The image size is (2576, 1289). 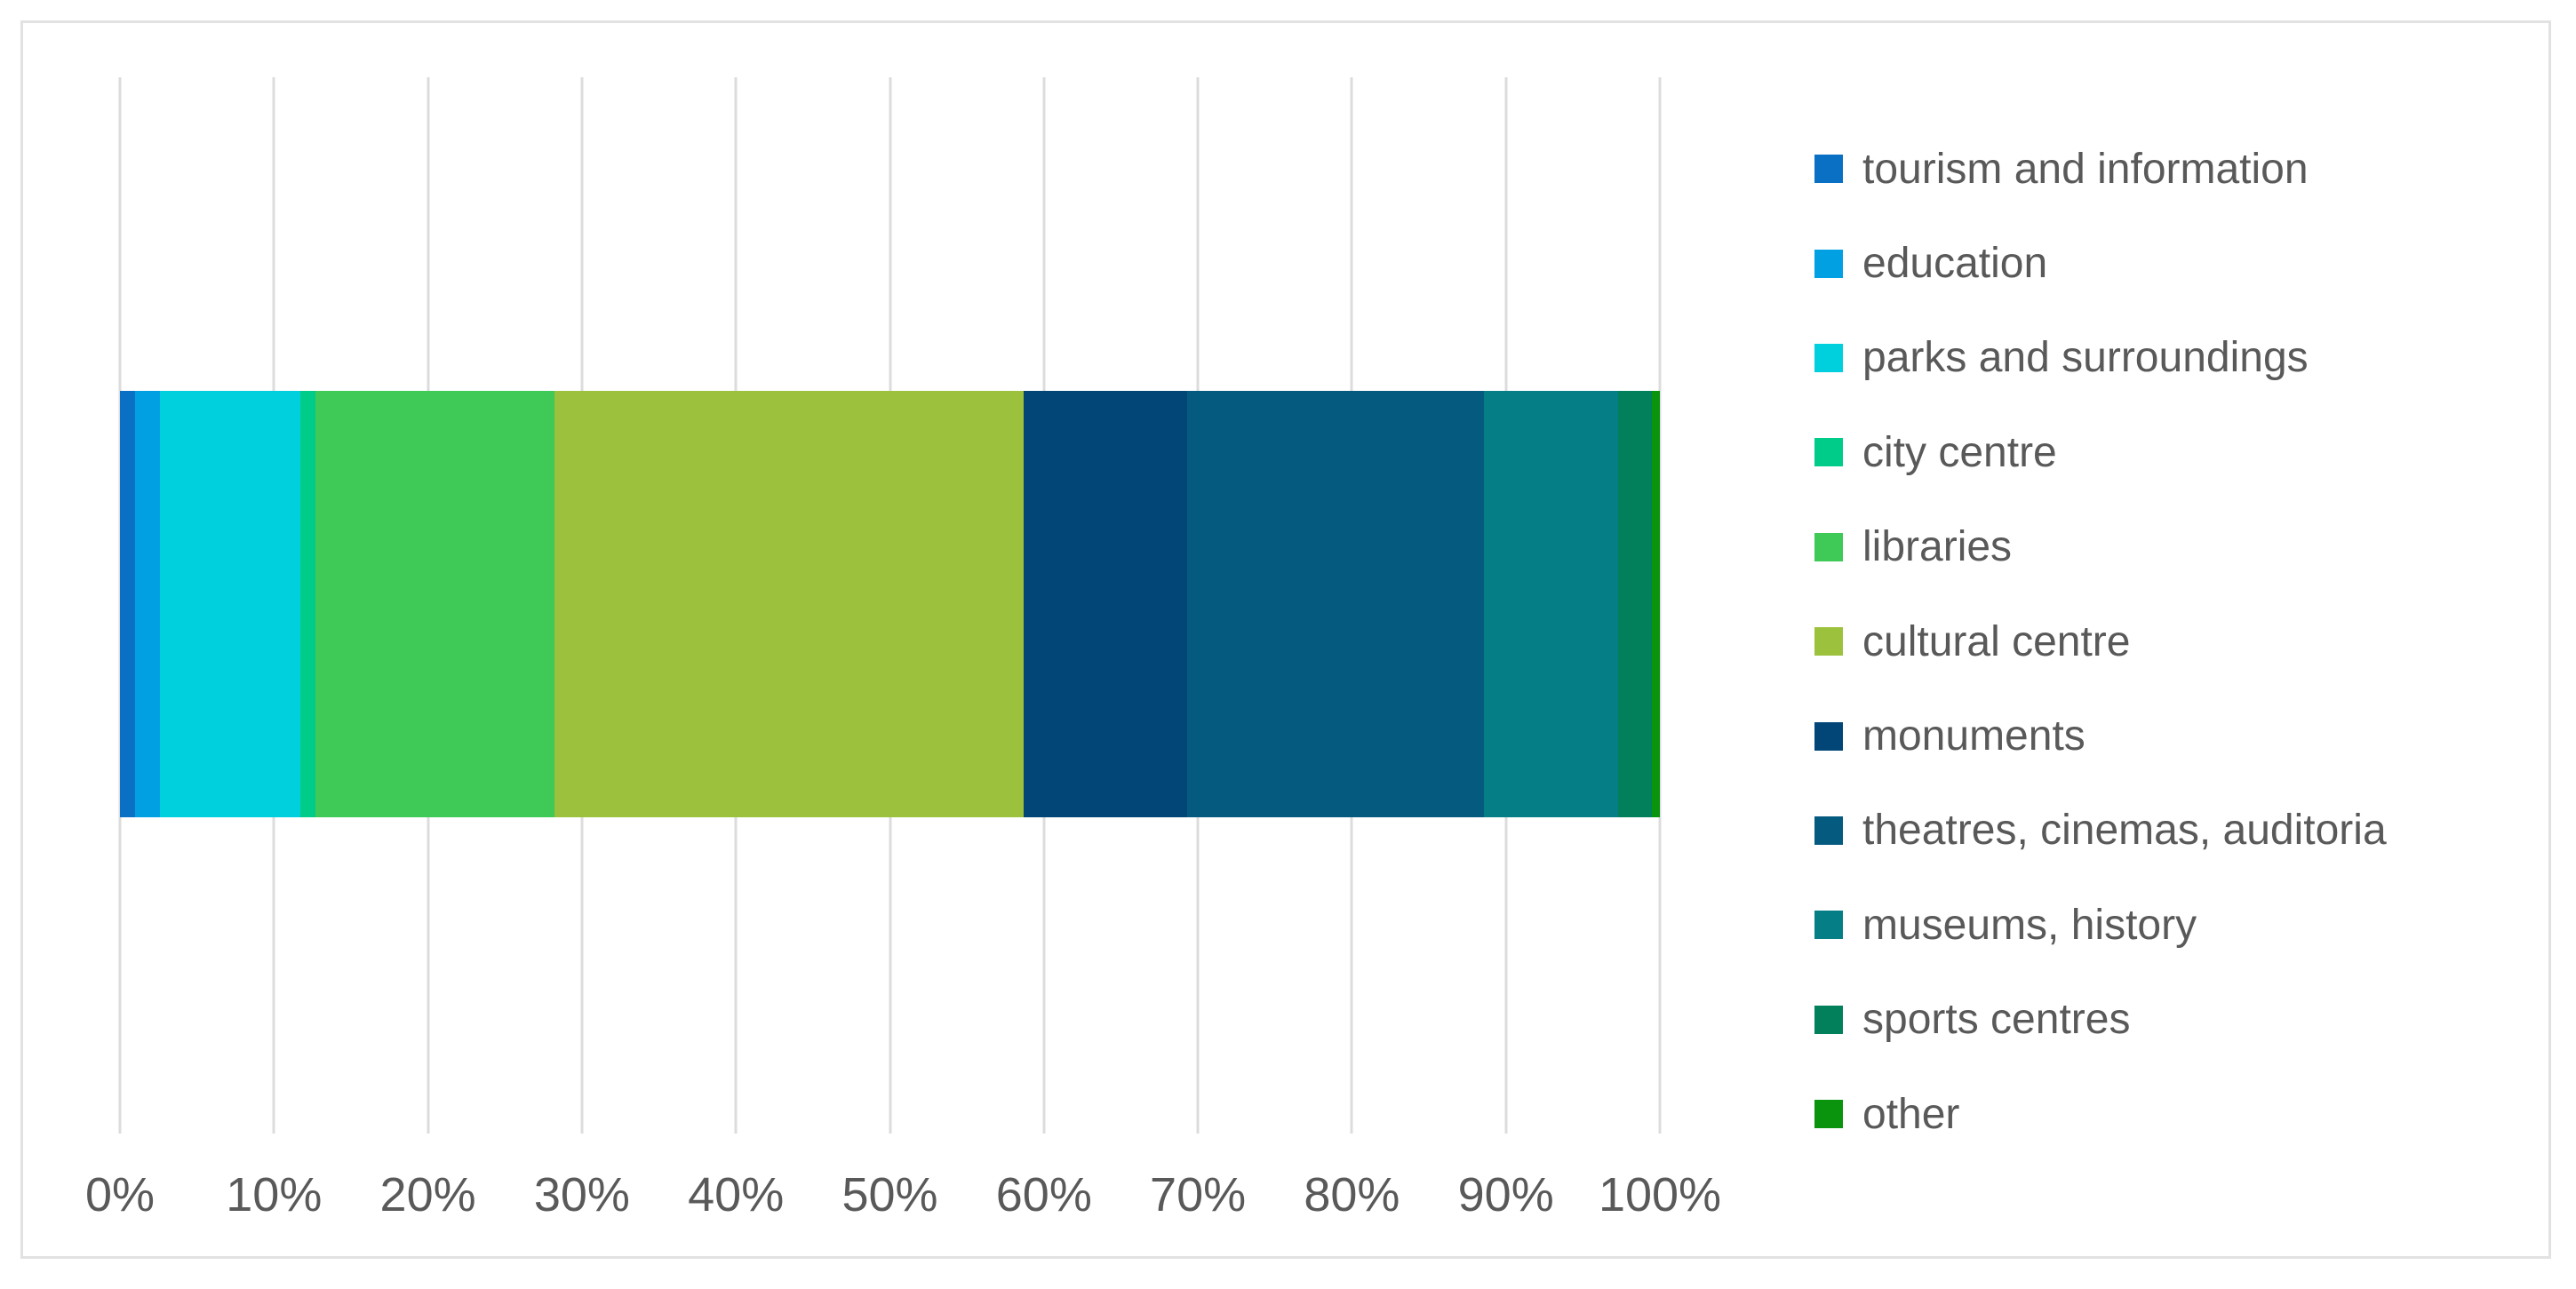 I want to click on x-axis-tick-label: 40%, so click(x=736, y=1194).